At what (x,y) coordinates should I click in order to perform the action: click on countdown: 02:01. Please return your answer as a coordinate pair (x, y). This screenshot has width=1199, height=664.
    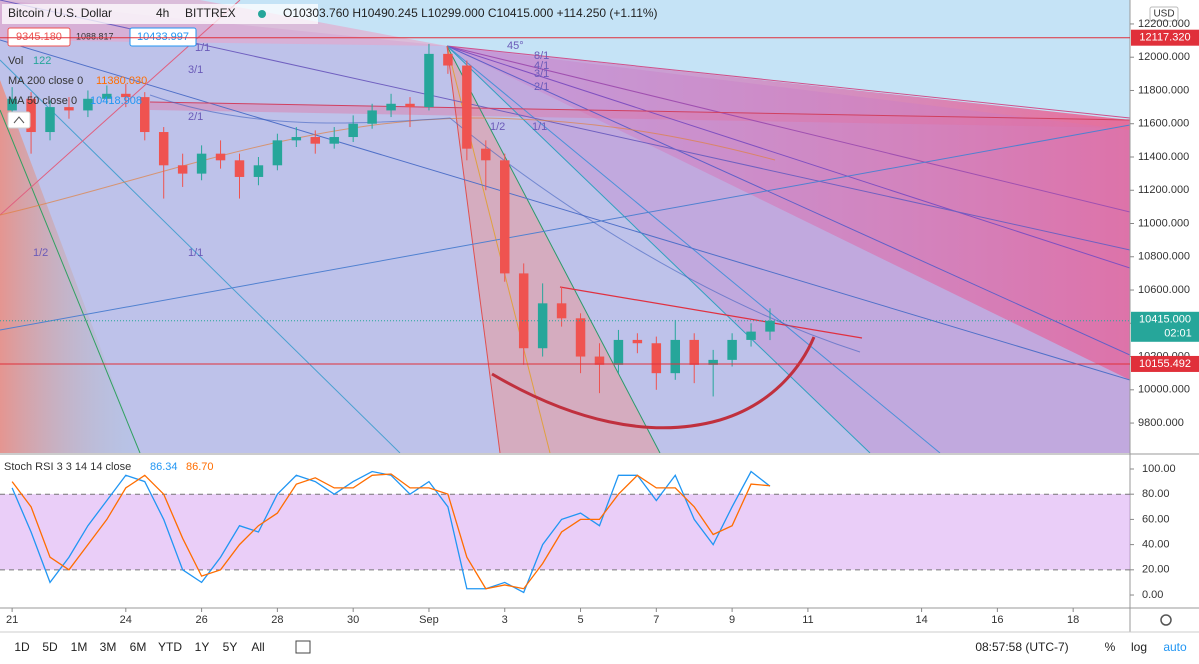
    Looking at the image, I should click on (1178, 334).